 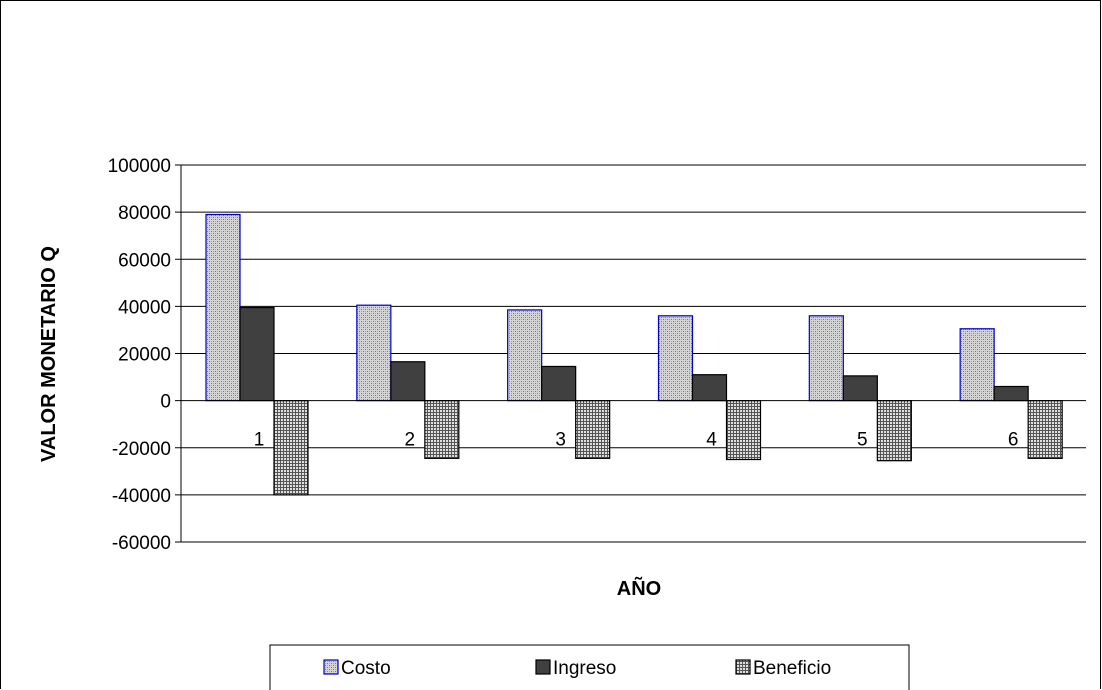 What do you see at coordinates (543, 667) in the screenshot?
I see `legend-swatch-ingreso` at bounding box center [543, 667].